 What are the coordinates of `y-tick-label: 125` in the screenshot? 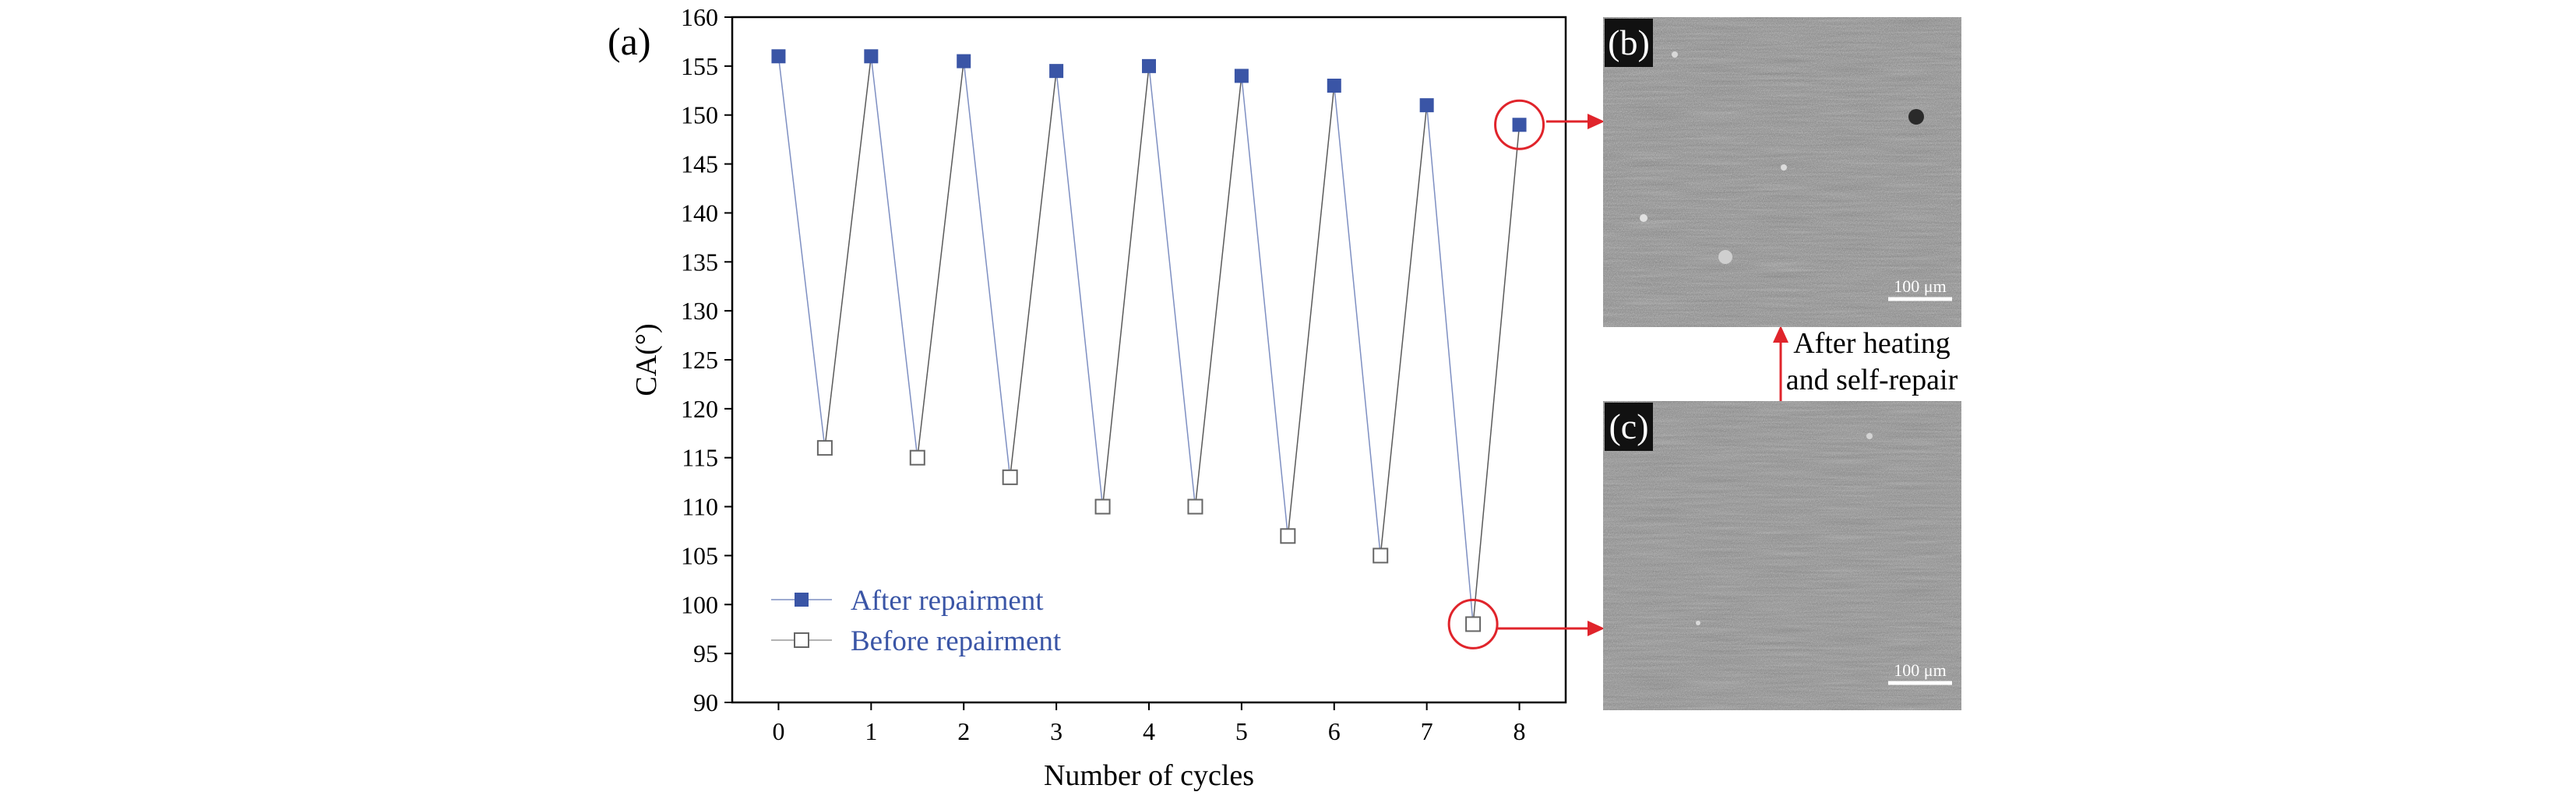 It's located at (699, 360).